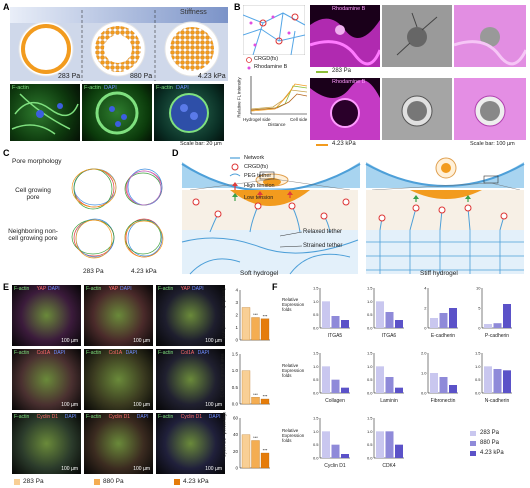 The height and width of the screenshot is (488, 530). I want to click on f-gene-label: N-cadherin, so click(497, 401).